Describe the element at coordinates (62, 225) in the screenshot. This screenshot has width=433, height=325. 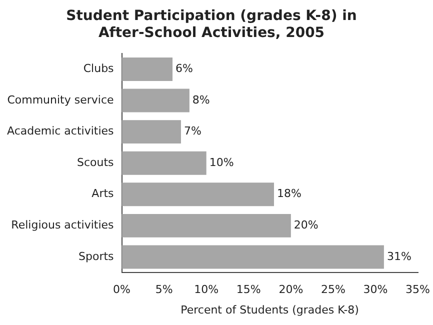
I see `y-tick-label: Religious activities` at that location.